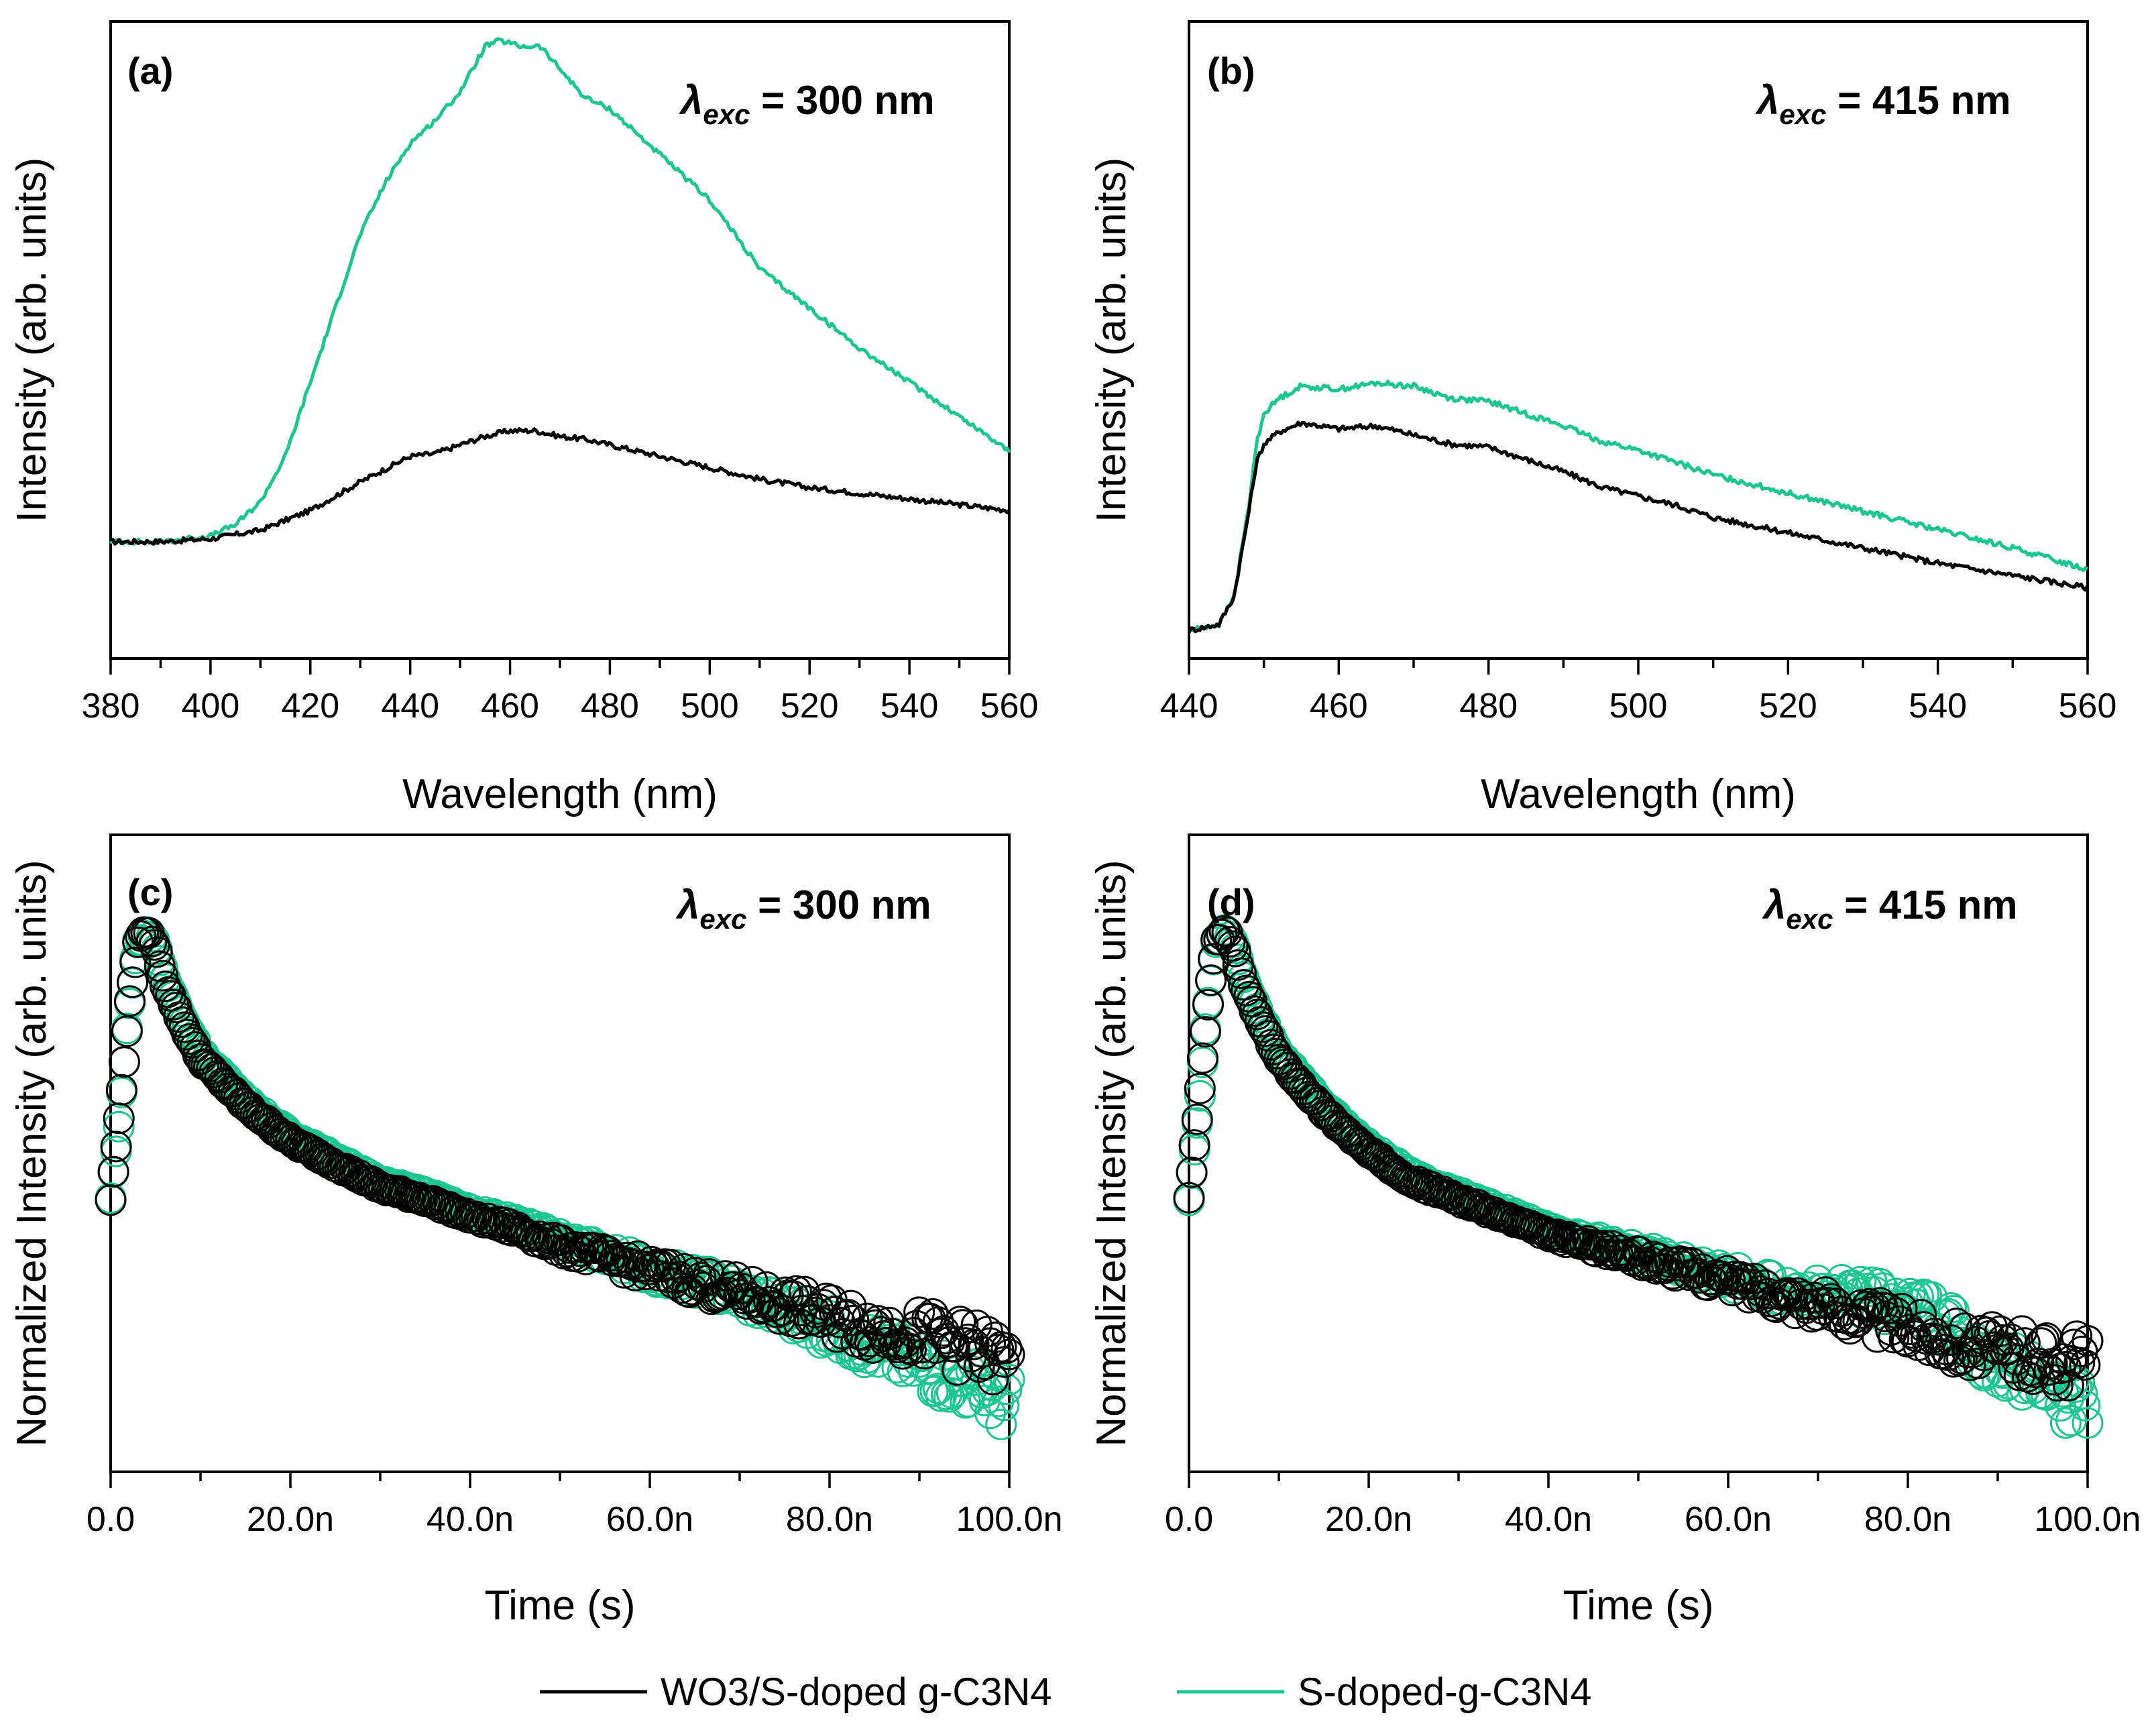  I want to click on x-tick-label-d-5: 100.0n, so click(2087, 1519).